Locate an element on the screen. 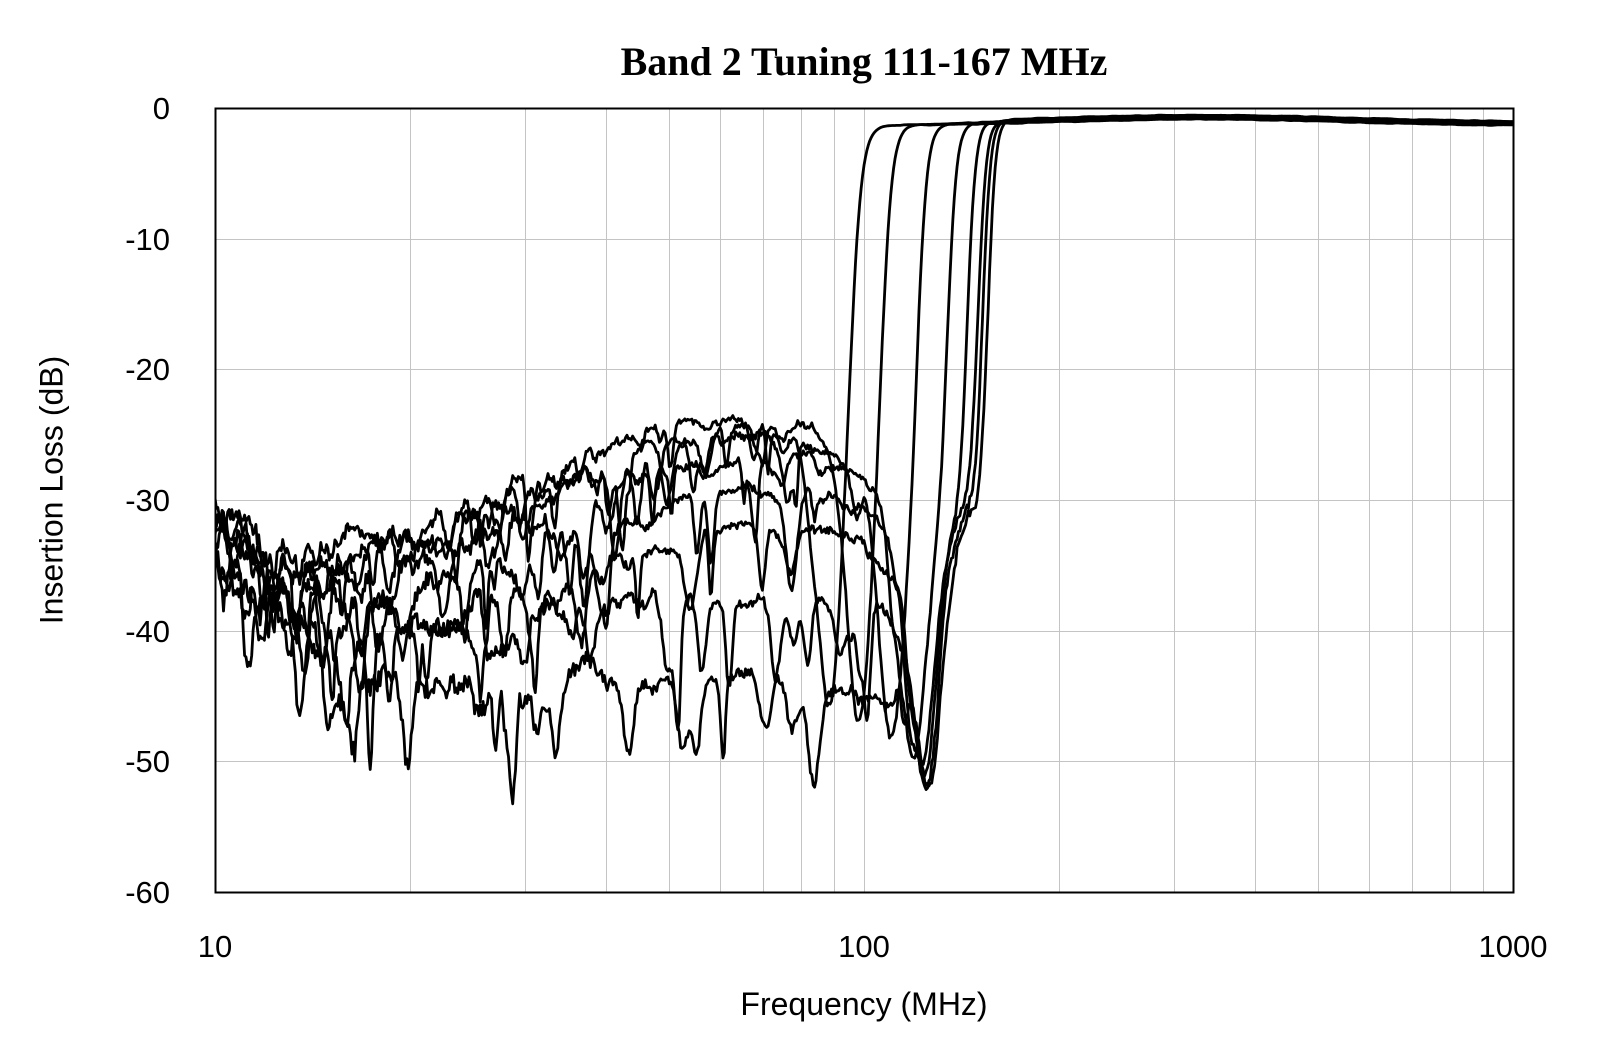 This screenshot has width=1604, height=1064. chart-title: Band 2 Tuning 111-167 MHz is located at coordinates (864, 61).